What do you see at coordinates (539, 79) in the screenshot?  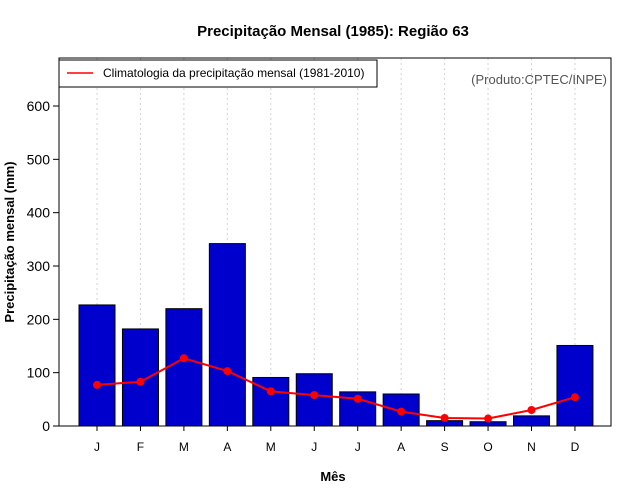 I see `credit-label: (Produto:CPTEC/INPE)` at bounding box center [539, 79].